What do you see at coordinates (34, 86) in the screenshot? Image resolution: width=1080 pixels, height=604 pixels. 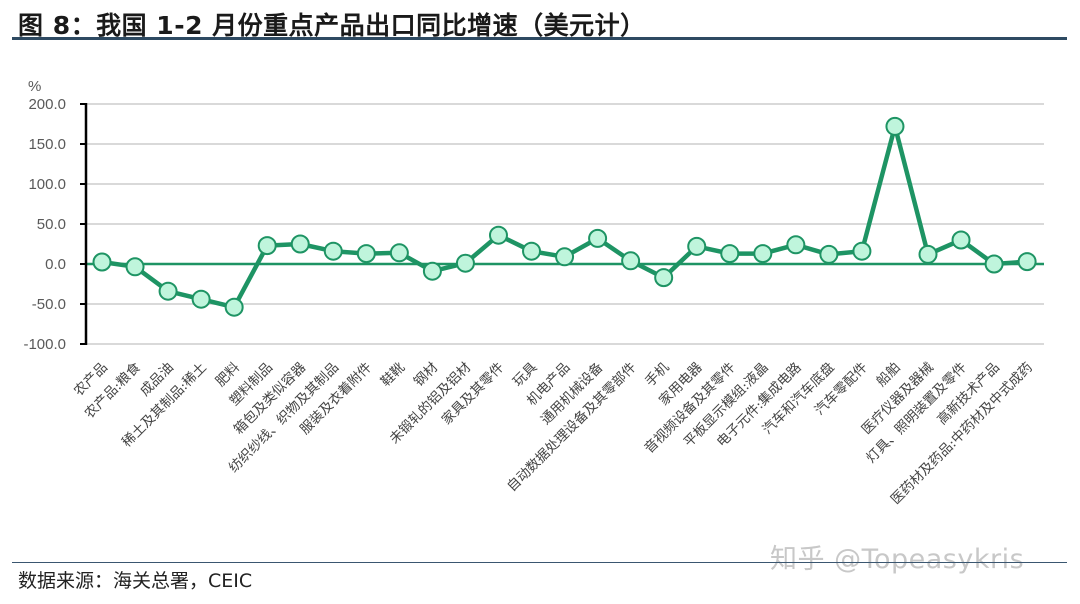 I see `y-axis-unit: %` at bounding box center [34, 86].